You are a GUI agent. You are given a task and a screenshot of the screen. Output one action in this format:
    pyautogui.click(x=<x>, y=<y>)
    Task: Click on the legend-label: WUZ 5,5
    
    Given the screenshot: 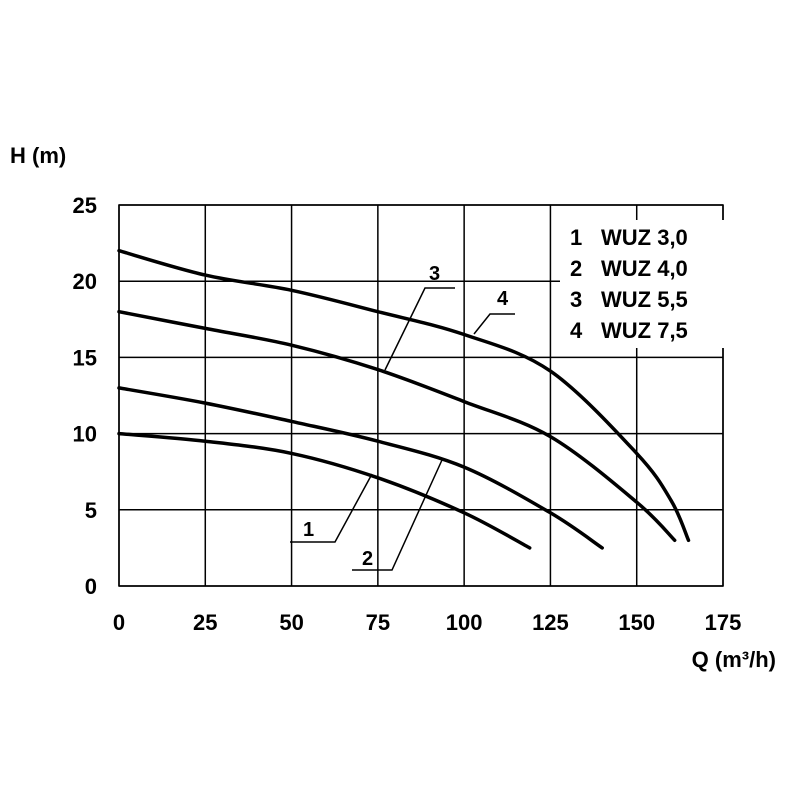 What is the action you would take?
    pyautogui.click(x=644, y=299)
    